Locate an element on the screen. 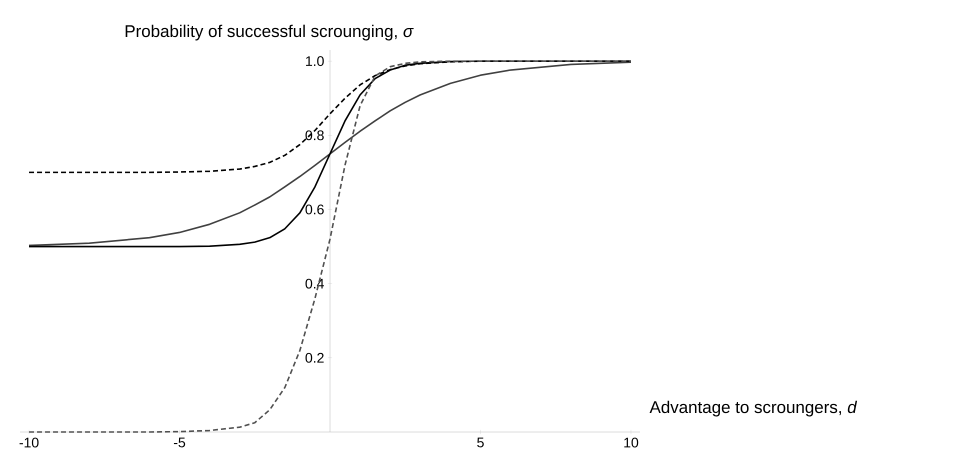  y-tick-label: 0.2 is located at coordinates (315, 357).